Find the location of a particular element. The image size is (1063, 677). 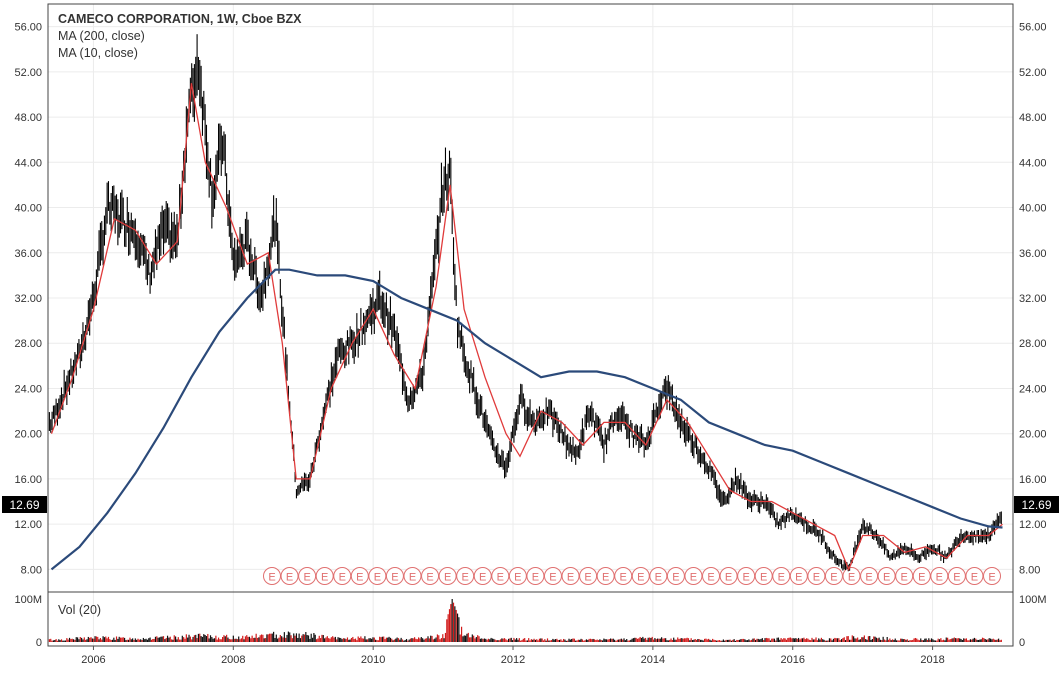

chart-title: CAMECO CORPORATION, 1W, Cboe BZX is located at coordinates (180, 19).